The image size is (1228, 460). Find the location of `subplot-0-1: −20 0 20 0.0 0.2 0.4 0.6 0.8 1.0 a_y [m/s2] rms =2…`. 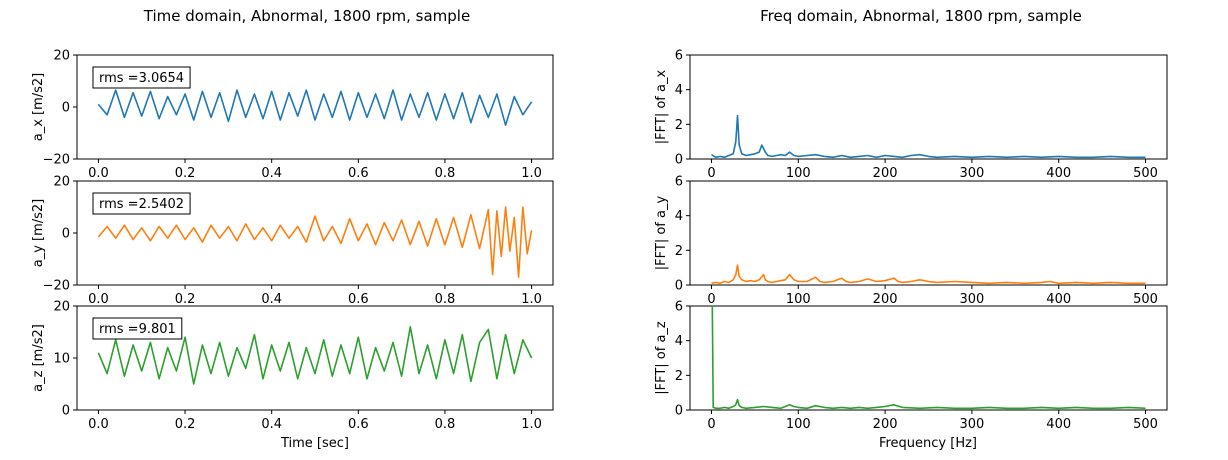

subplot-0-1: −20 0 20 0.0 0.2 0.4 0.6 0.8 1.0 a_y [m/s2] rms =2… is located at coordinates (292, 241).